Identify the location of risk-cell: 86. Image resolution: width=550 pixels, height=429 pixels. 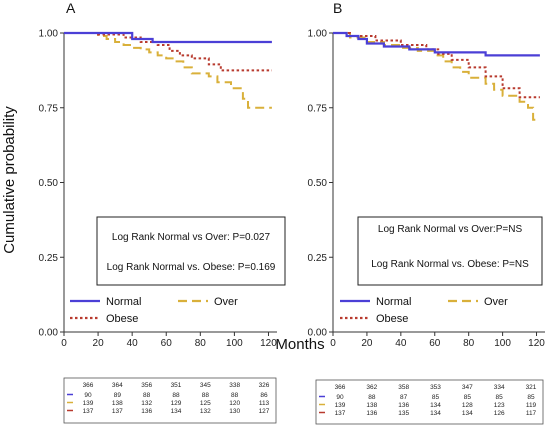
(264, 395).